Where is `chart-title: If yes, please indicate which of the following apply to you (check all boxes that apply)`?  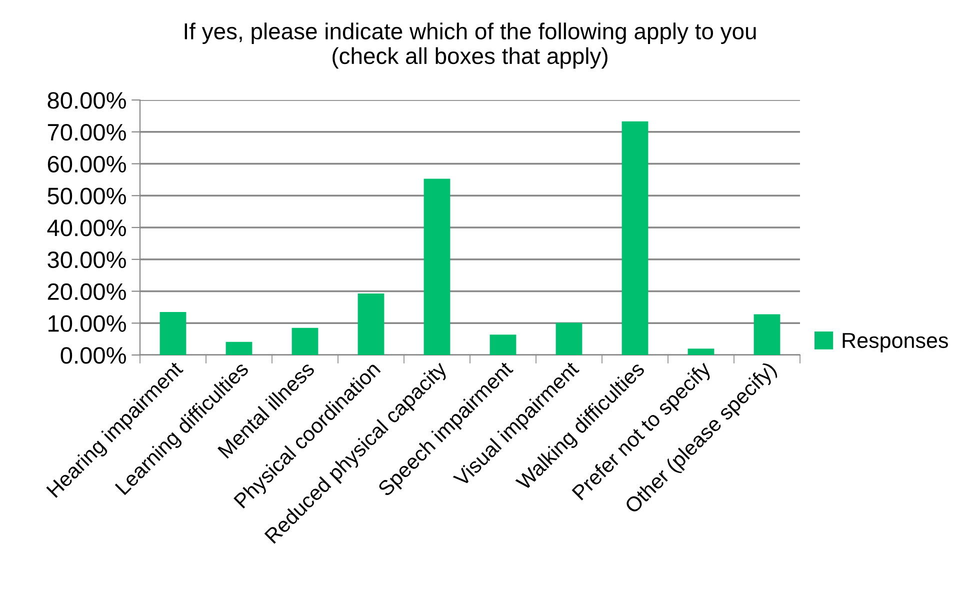 chart-title: If yes, please indicate which of the following apply to you (check all boxes that apply) is located at coordinates (470, 45).